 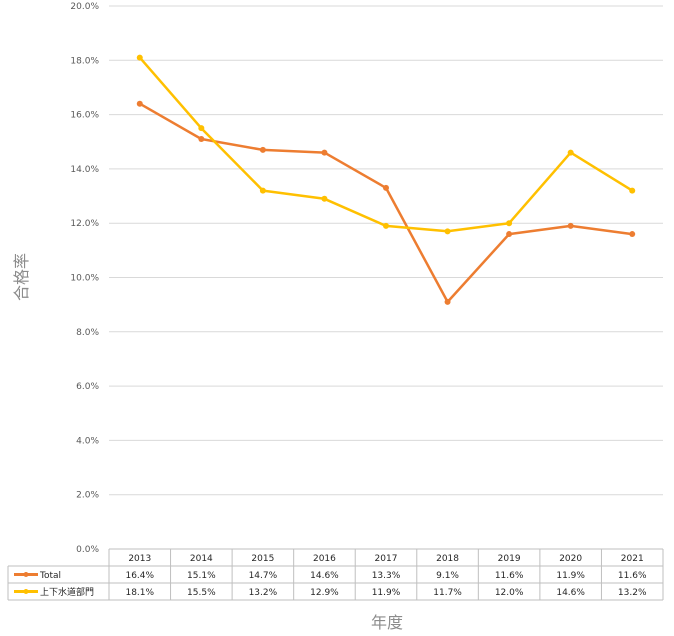 I want to click on x-tick-label: 2014, so click(x=201, y=559).